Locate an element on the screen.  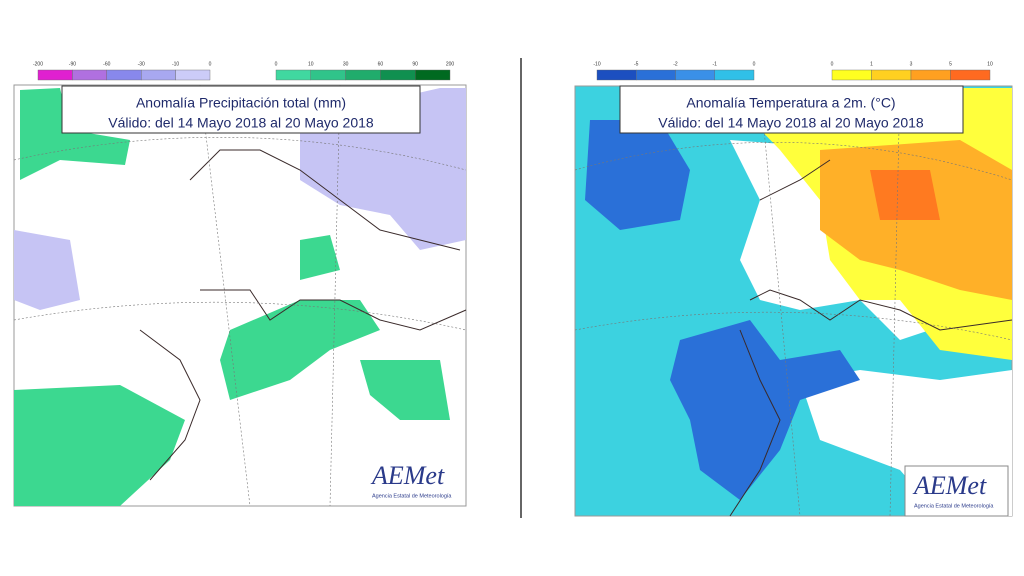
legend-label: 5 is located at coordinates (950, 64).